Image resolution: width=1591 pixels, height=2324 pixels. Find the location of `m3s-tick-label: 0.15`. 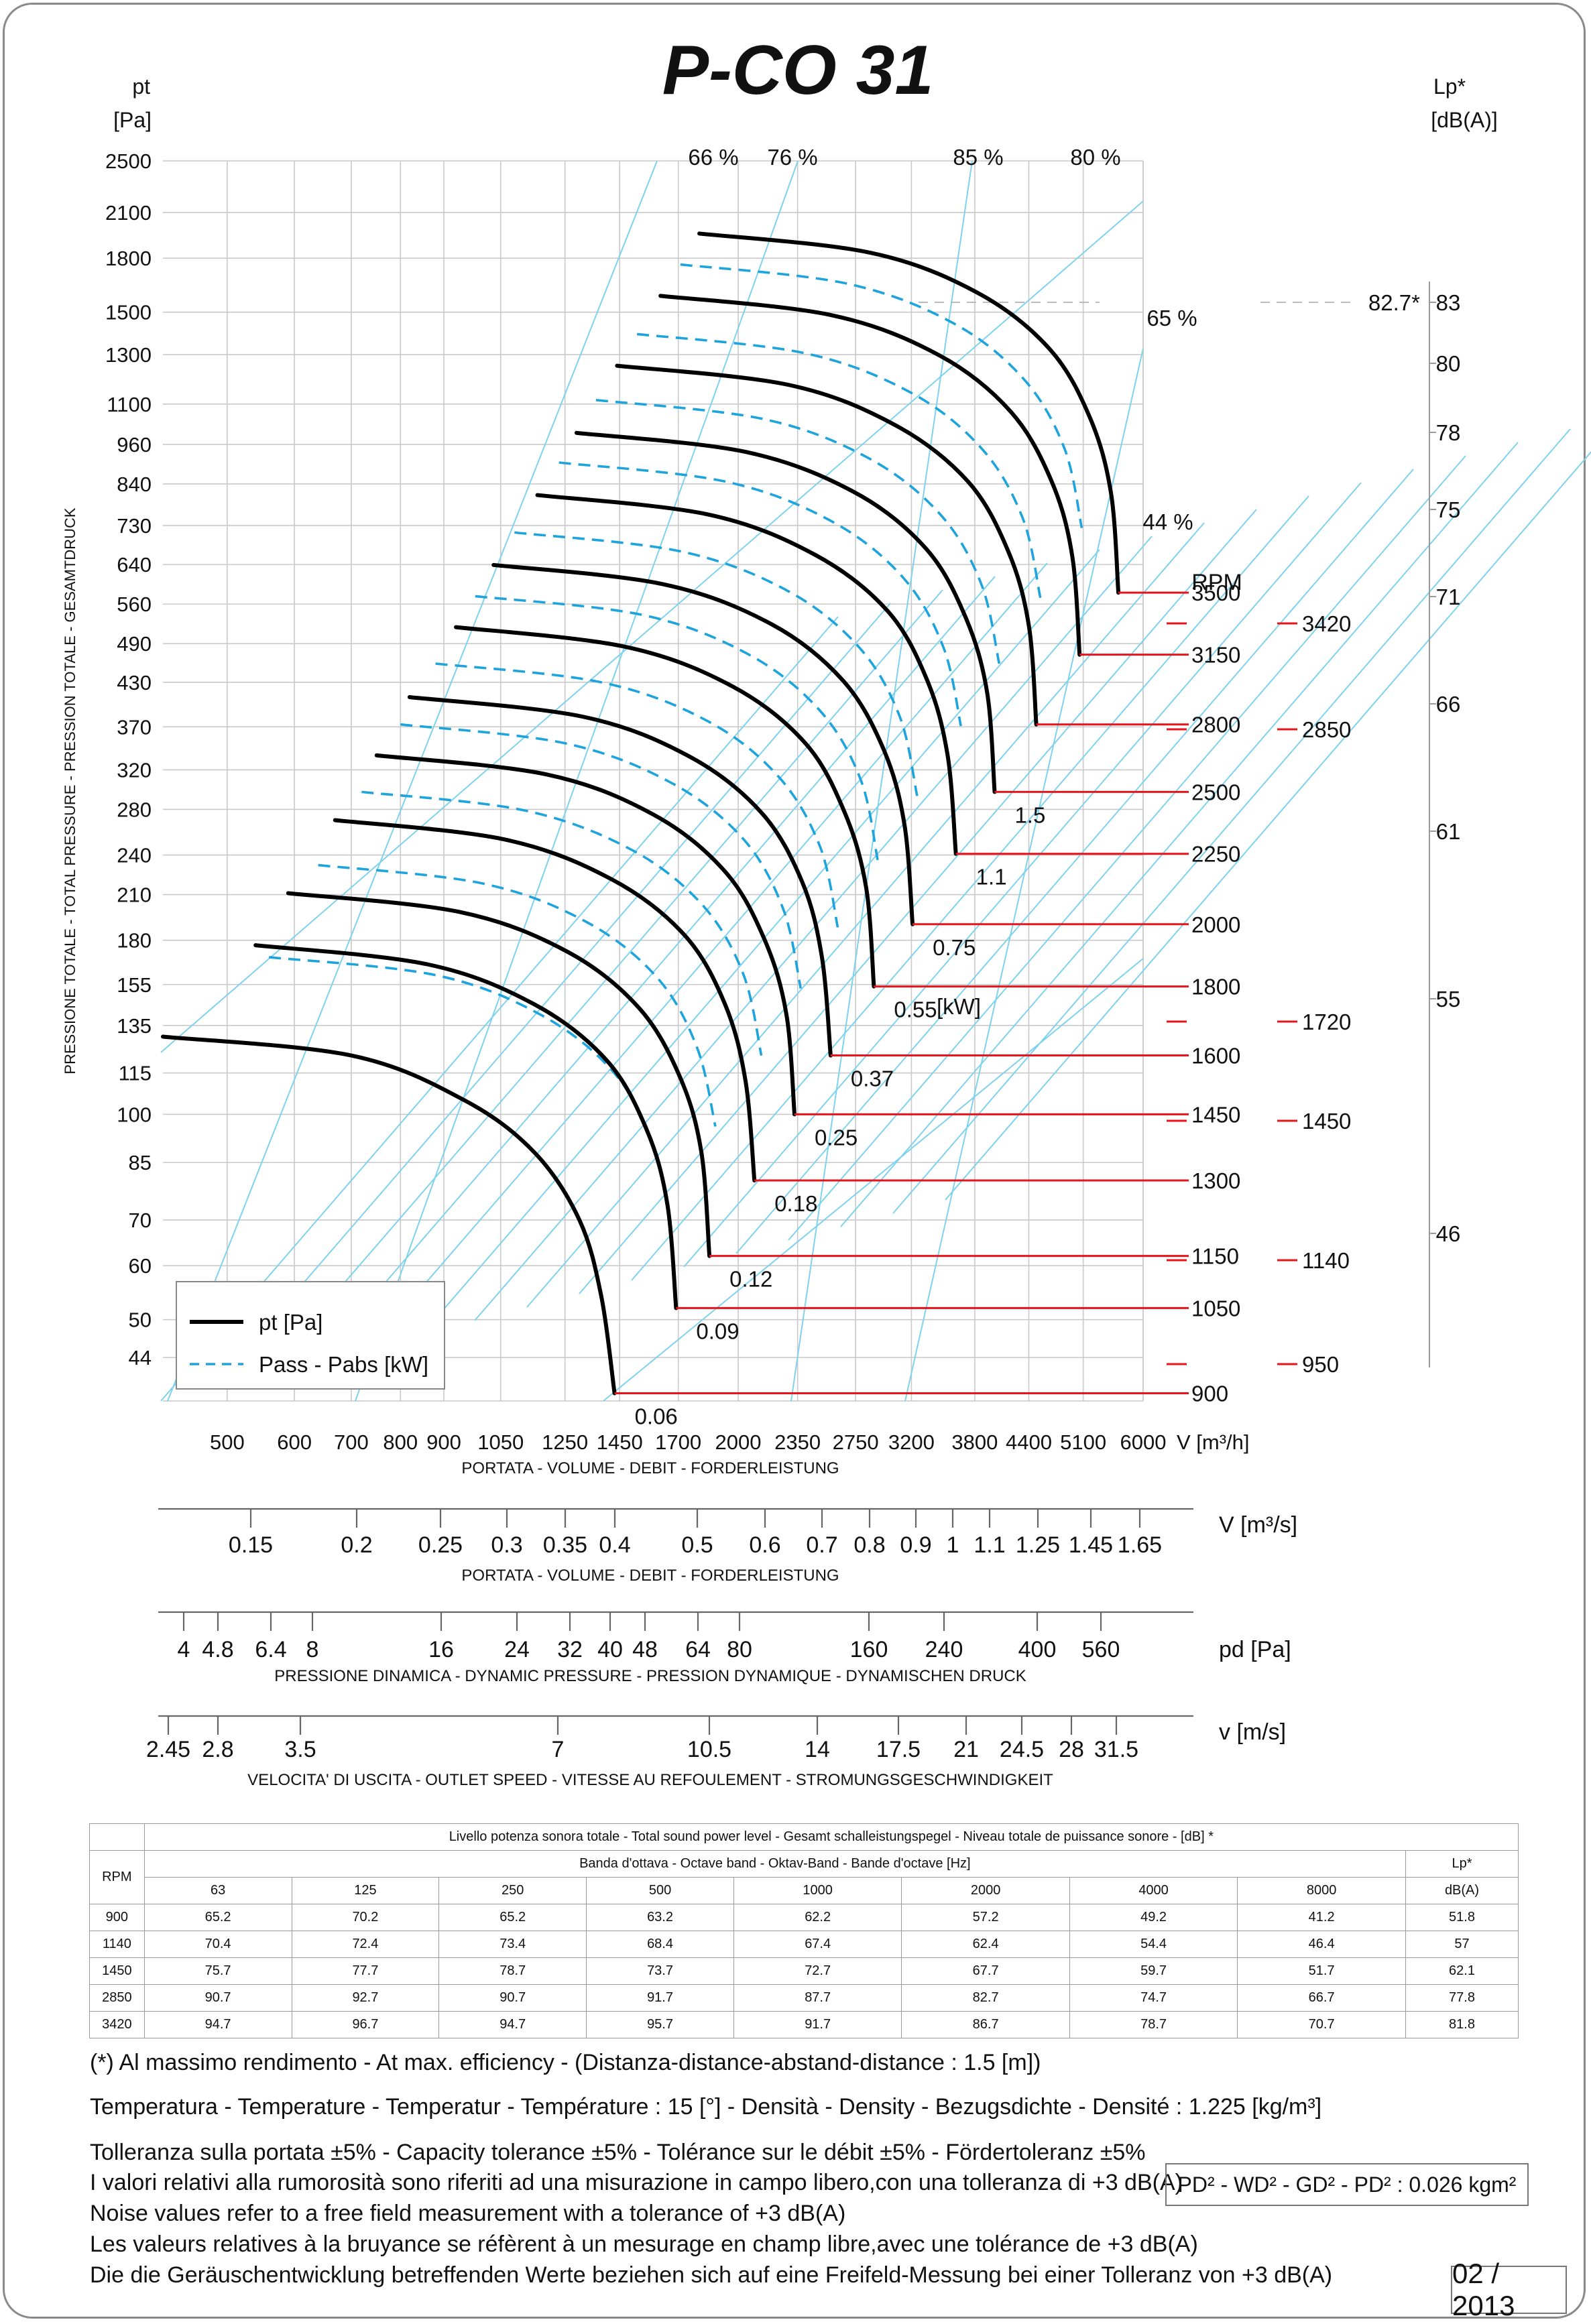

m3s-tick-label: 0.15 is located at coordinates (251, 1545).